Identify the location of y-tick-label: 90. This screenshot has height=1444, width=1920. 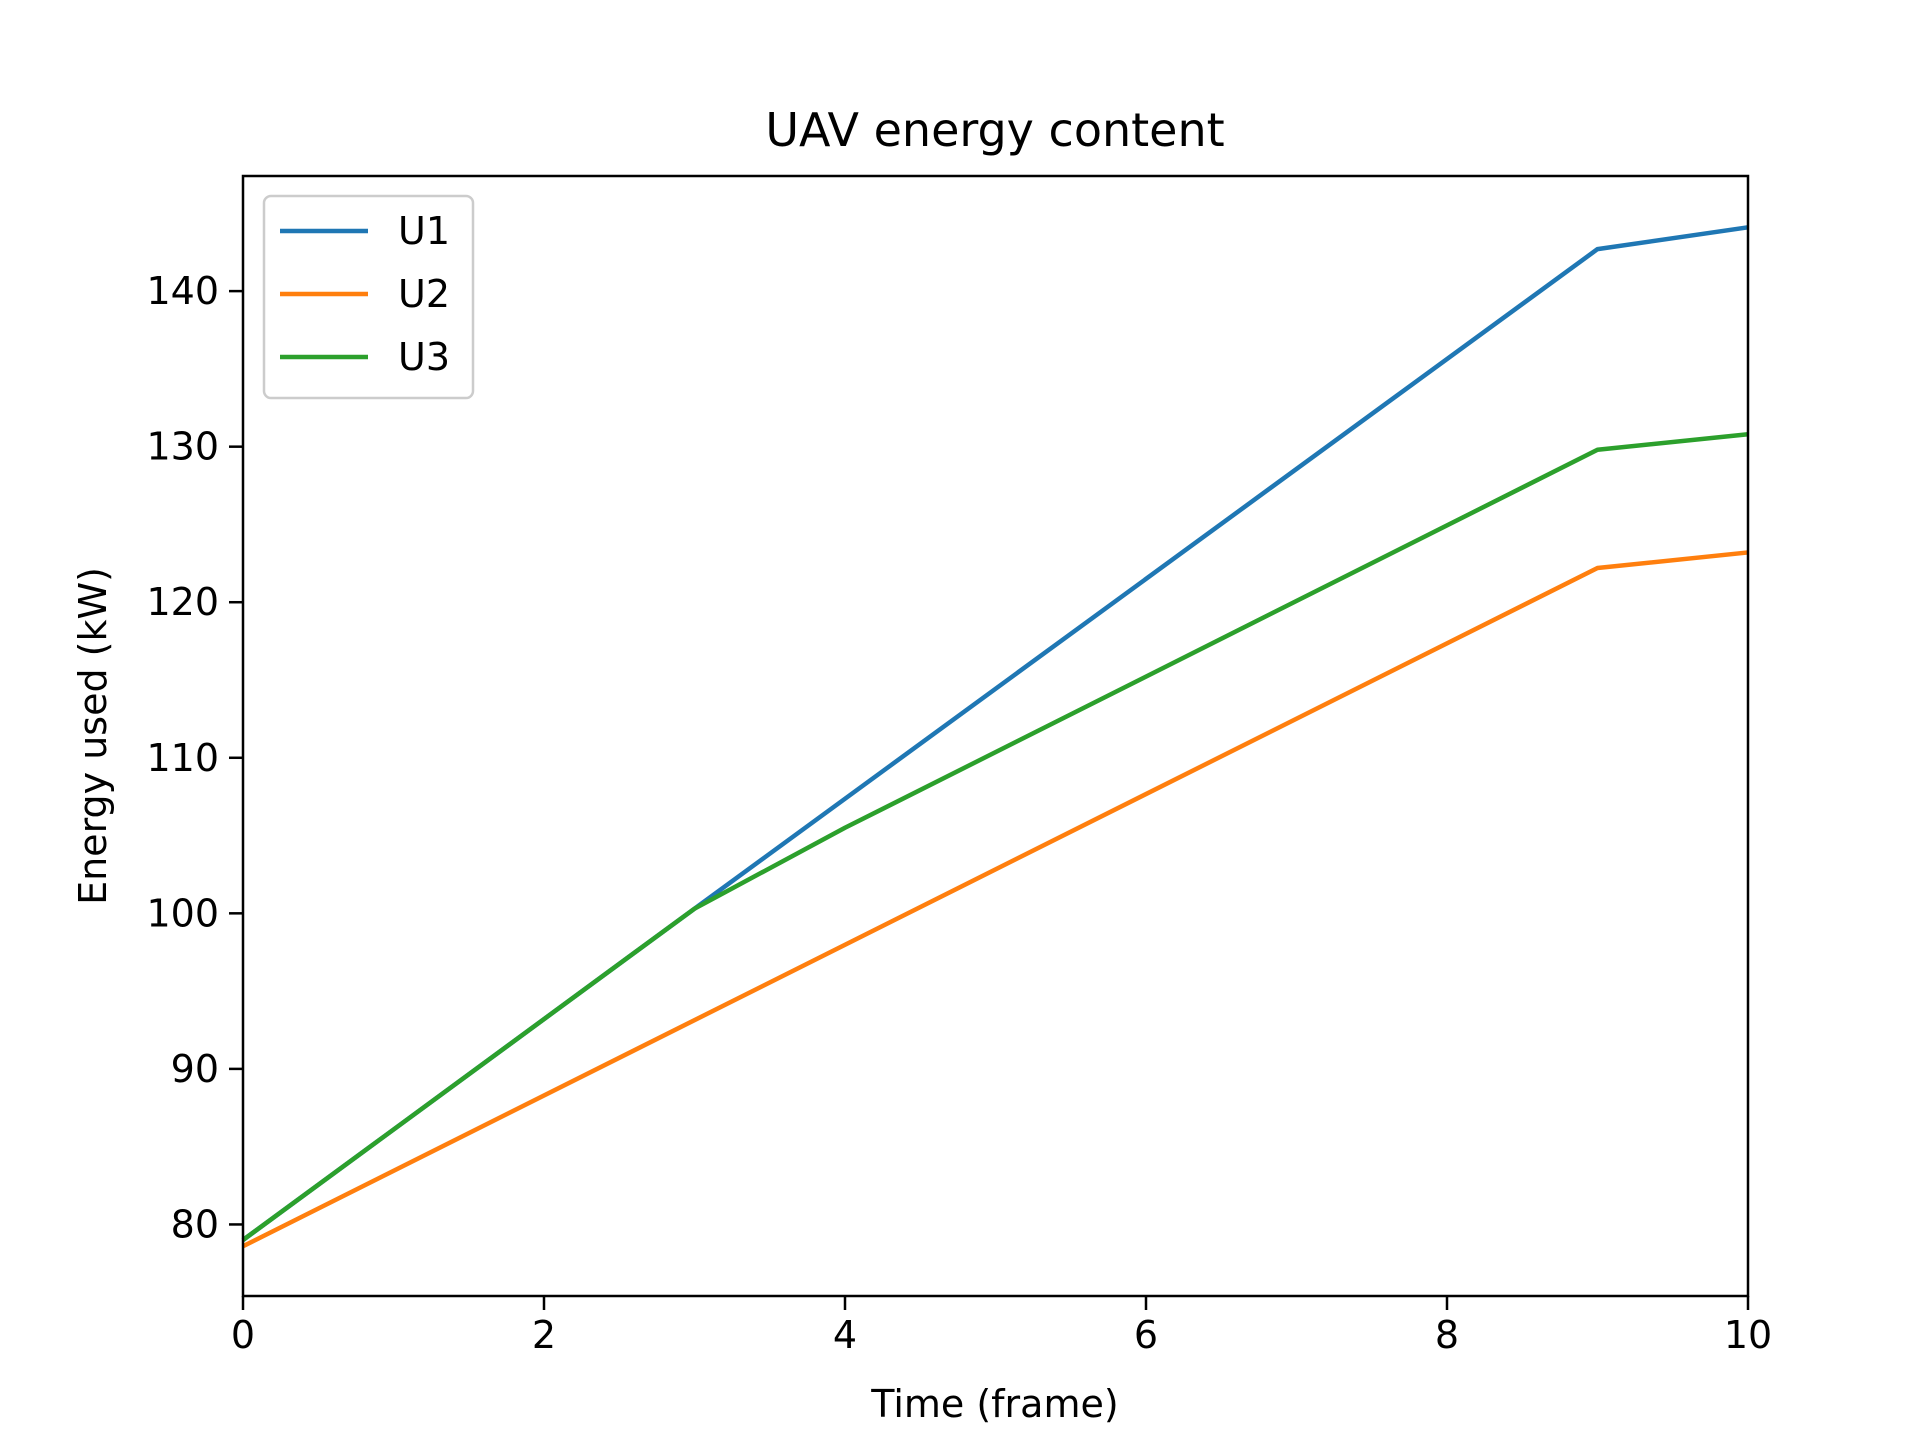
(195, 1069).